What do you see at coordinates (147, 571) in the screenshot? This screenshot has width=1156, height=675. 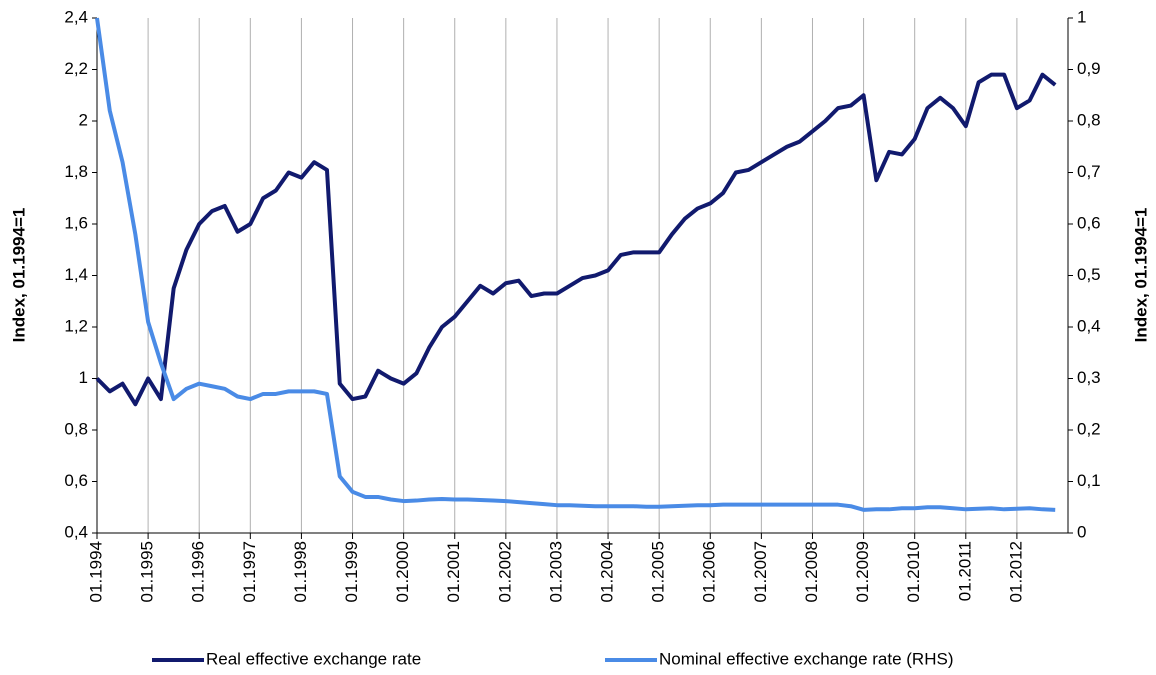 I see `x-tick-label: 01.1995` at bounding box center [147, 571].